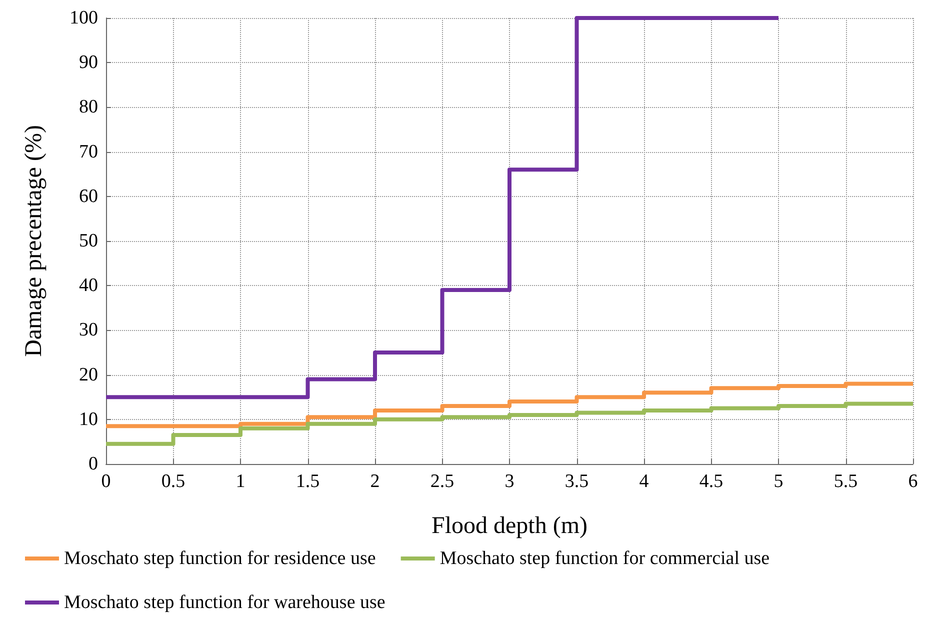 This screenshot has width=941, height=619. I want to click on x-tick-label: 3, so click(509, 481).